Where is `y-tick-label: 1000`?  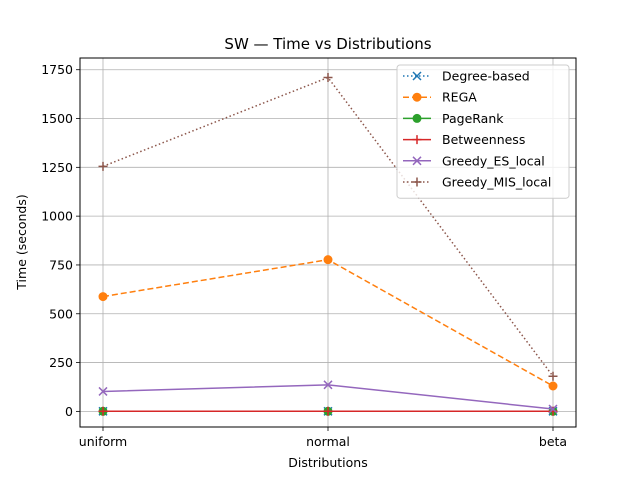 y-tick-label: 1000 is located at coordinates (57, 216).